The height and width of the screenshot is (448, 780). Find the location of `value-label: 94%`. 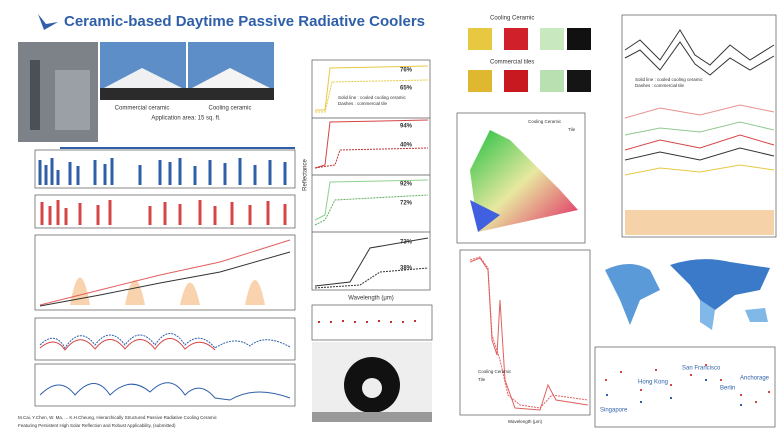

value-label: 94% is located at coordinates (406, 127).